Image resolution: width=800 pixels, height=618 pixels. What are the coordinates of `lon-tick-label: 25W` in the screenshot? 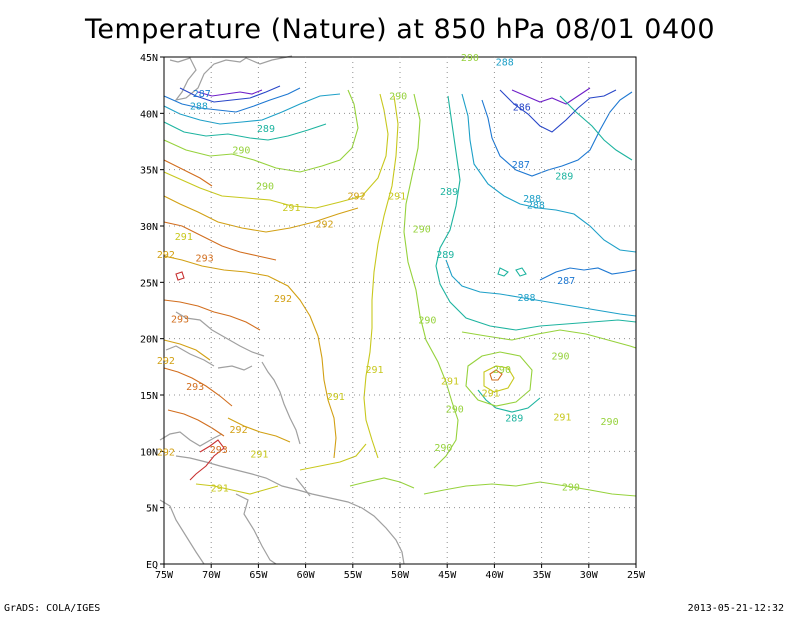 It's located at (636, 575).